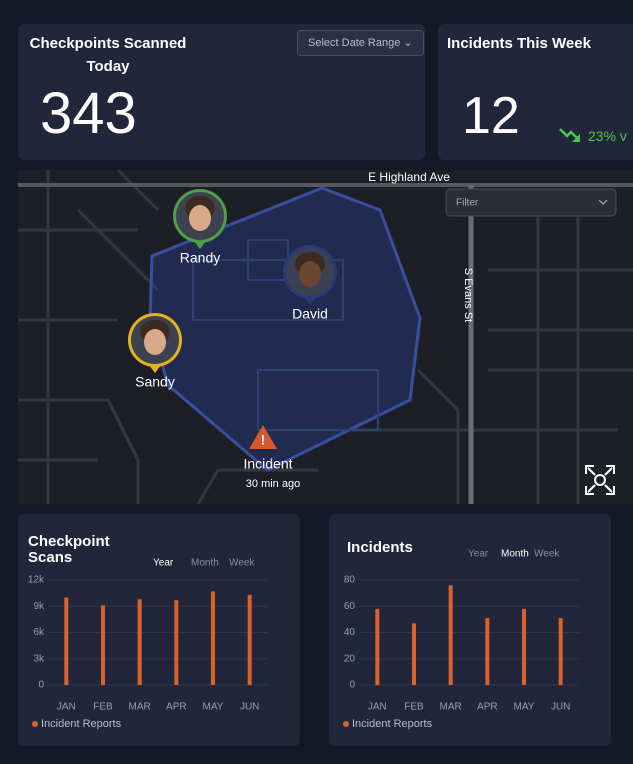  What do you see at coordinates (467, 203) in the screenshot?
I see `filter-label: Filter` at bounding box center [467, 203].